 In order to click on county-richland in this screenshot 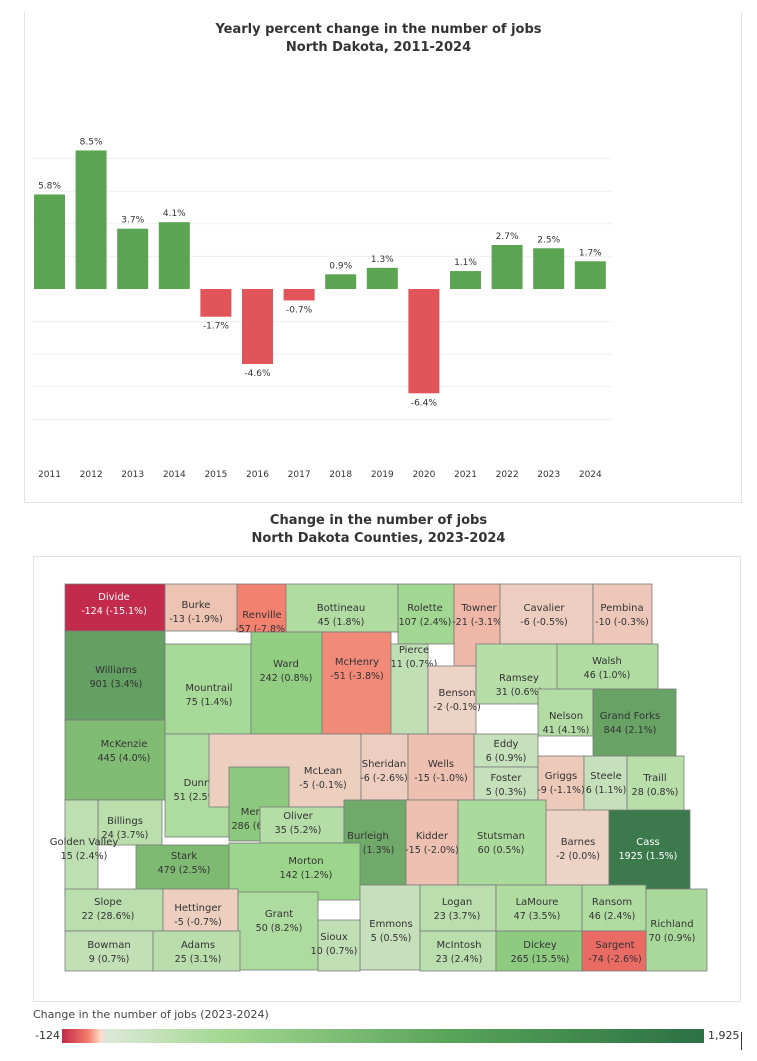, I will do `click(676, 930)`.